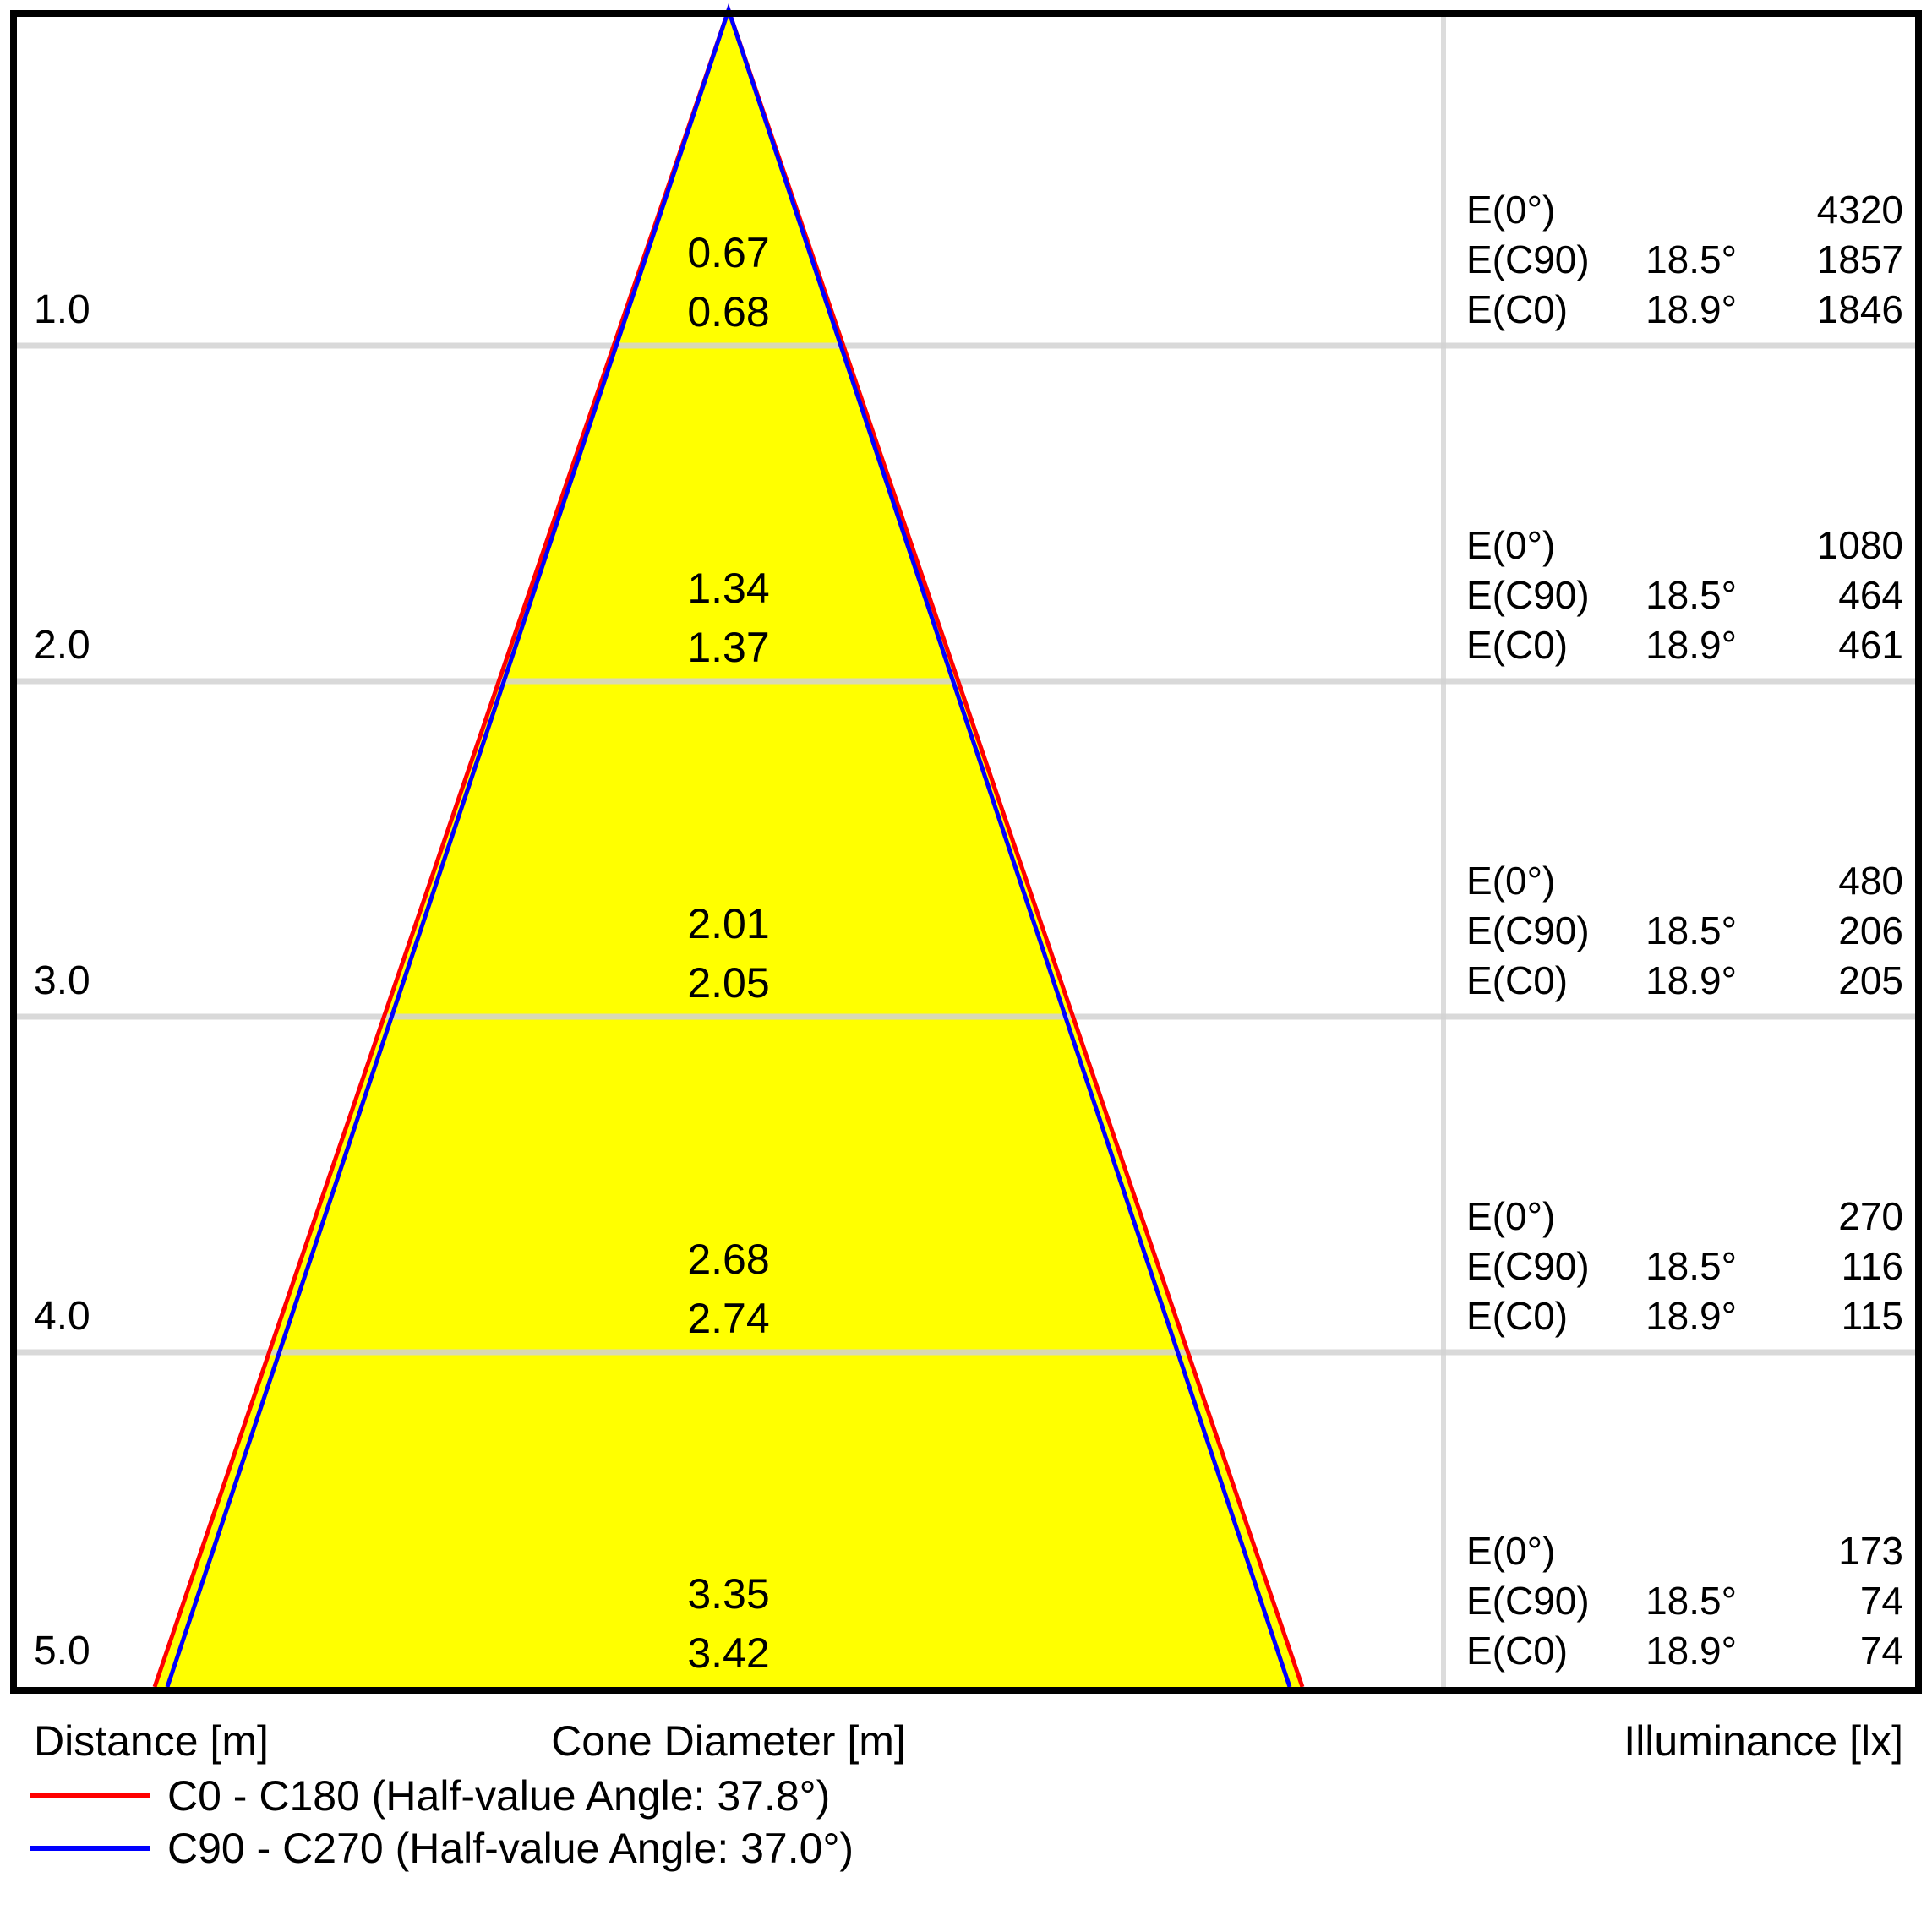  Describe the element at coordinates (511, 1848) in the screenshot. I see `legend-label-c90: C90 - C270 (Half-value Angle: 37.0°)` at that location.